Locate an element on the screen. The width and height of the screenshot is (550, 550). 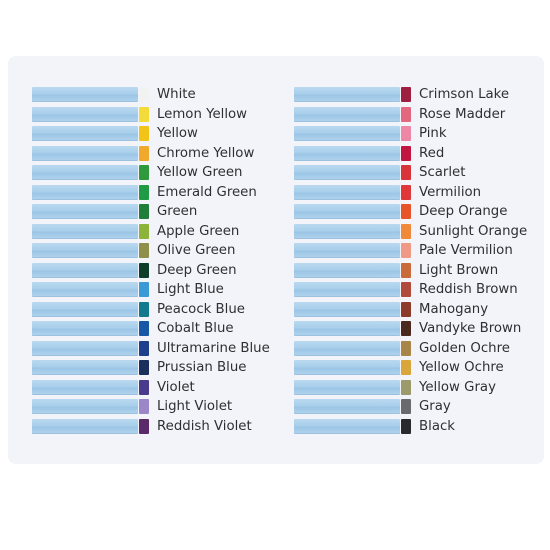
color-row: Pale Vermilion is located at coordinates (414, 252).